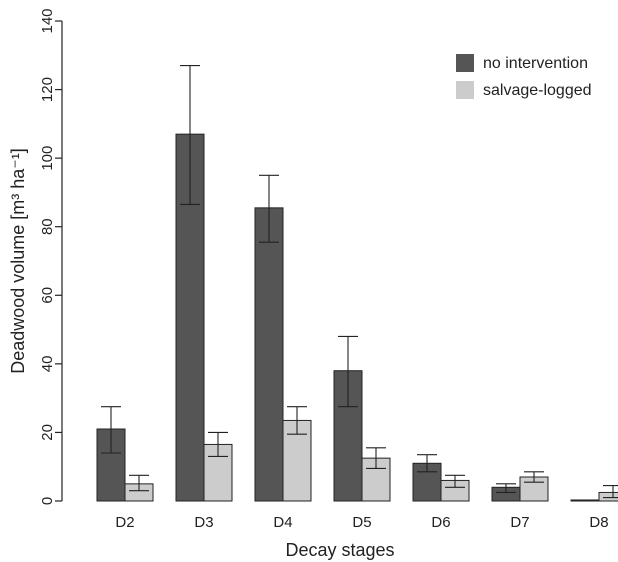 Image resolution: width=618 pixels, height=562 pixels. I want to click on error-bar-d4-no-intervention, so click(269, 208).